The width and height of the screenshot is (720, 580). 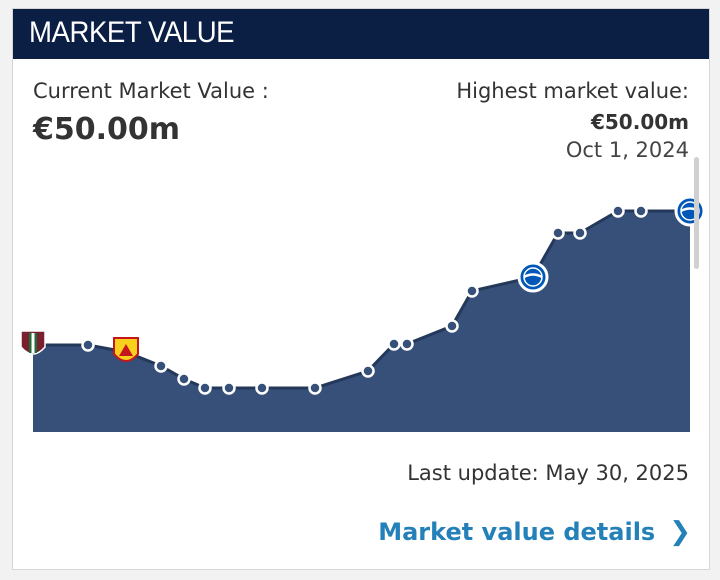 I want to click on last-update-text: Last update: May 30, 2025, so click(x=548, y=473).